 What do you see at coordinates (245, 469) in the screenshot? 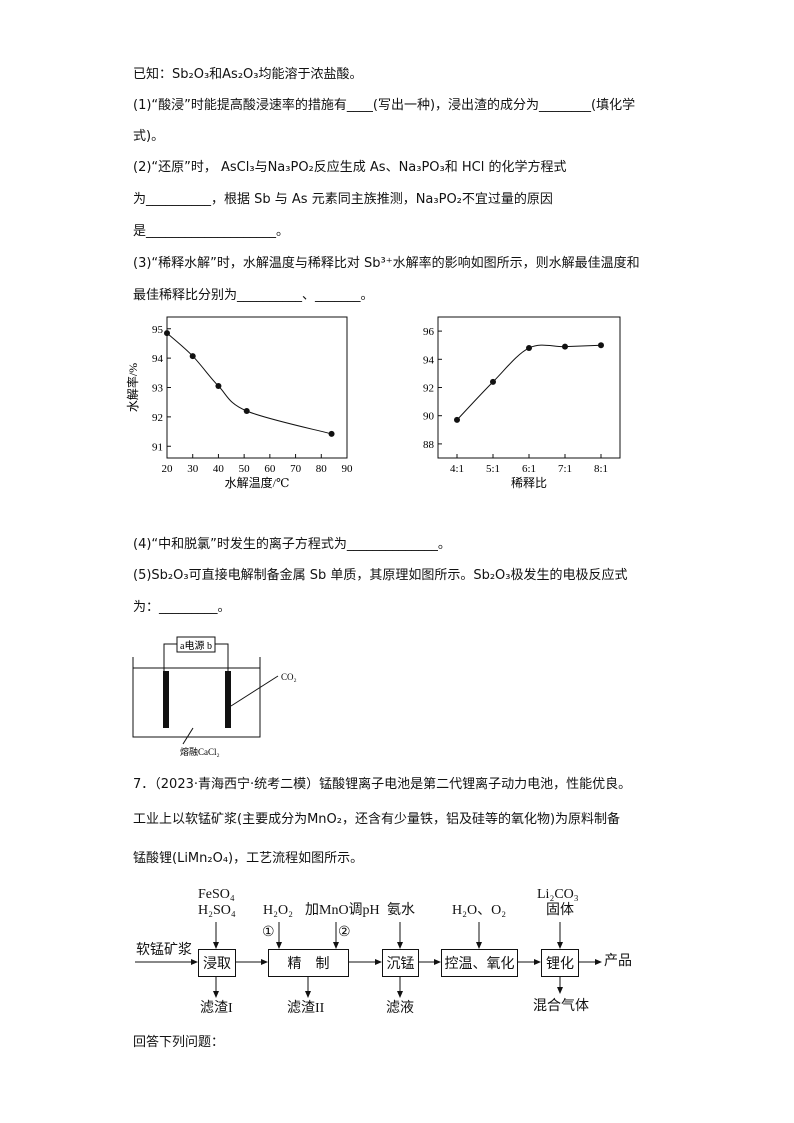
I see `x-tick-label: 50` at bounding box center [245, 469].